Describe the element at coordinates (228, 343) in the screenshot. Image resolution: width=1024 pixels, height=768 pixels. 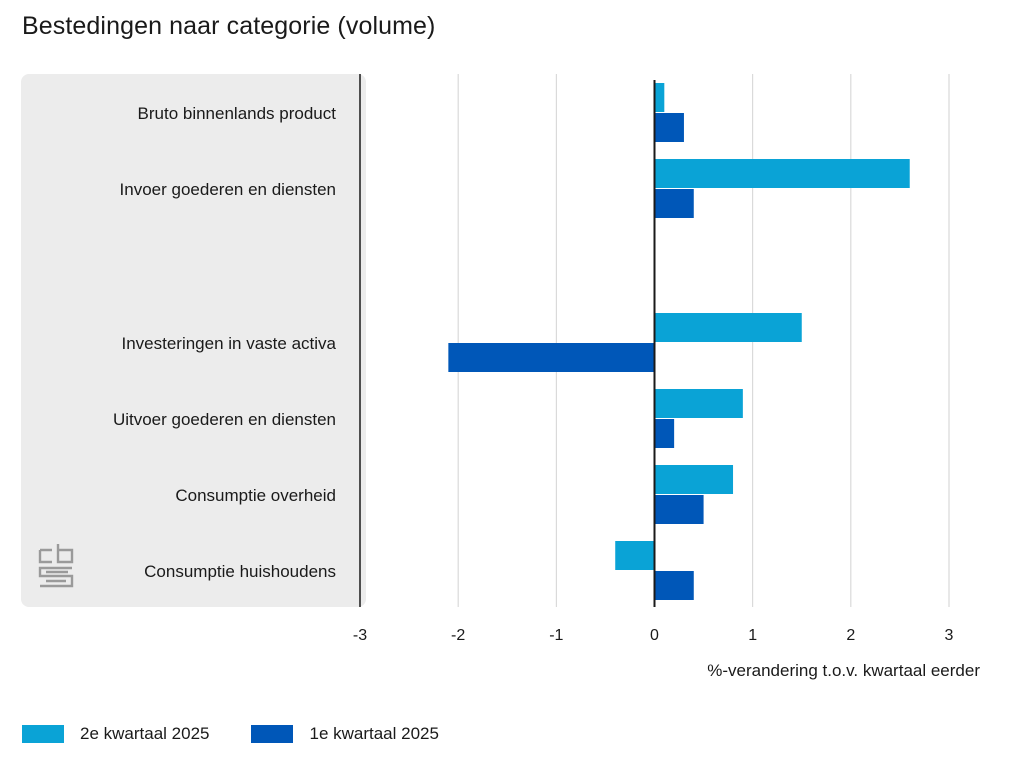
I see `category-label: Investeringen in vaste activa` at that location.